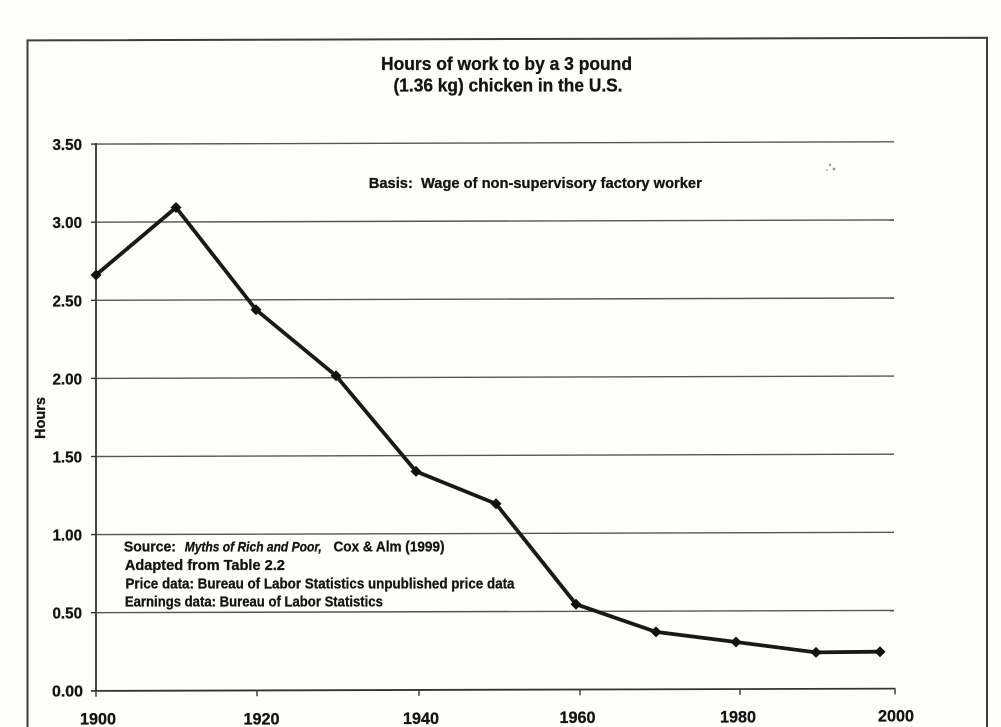 The width and height of the screenshot is (1001, 727). Describe the element at coordinates (68, 301) in the screenshot. I see `svg-text: 2.50` at that location.